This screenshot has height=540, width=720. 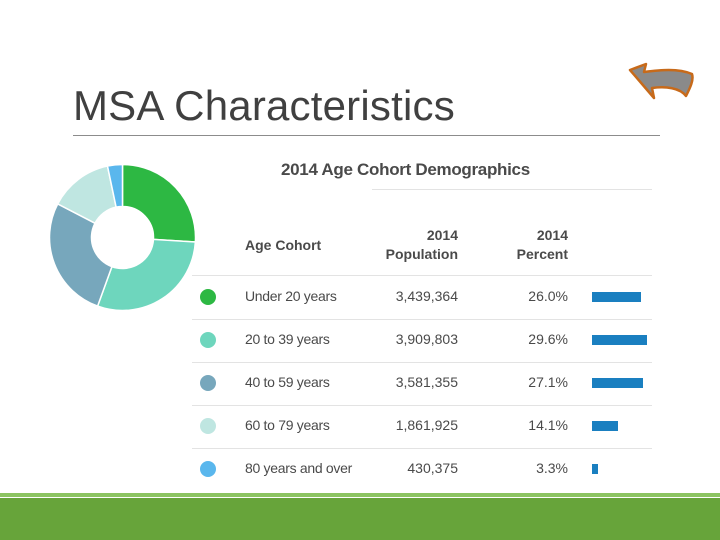 I want to click on header-percent-year: 2014, so click(x=552, y=235).